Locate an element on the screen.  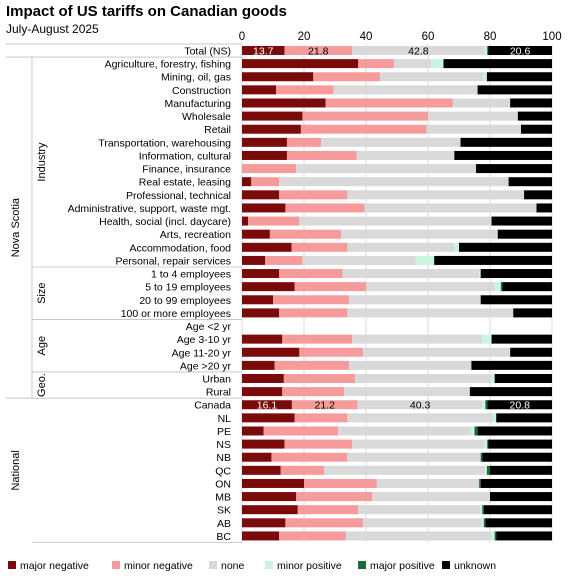
data-label: 13.7 is located at coordinates (263, 52).